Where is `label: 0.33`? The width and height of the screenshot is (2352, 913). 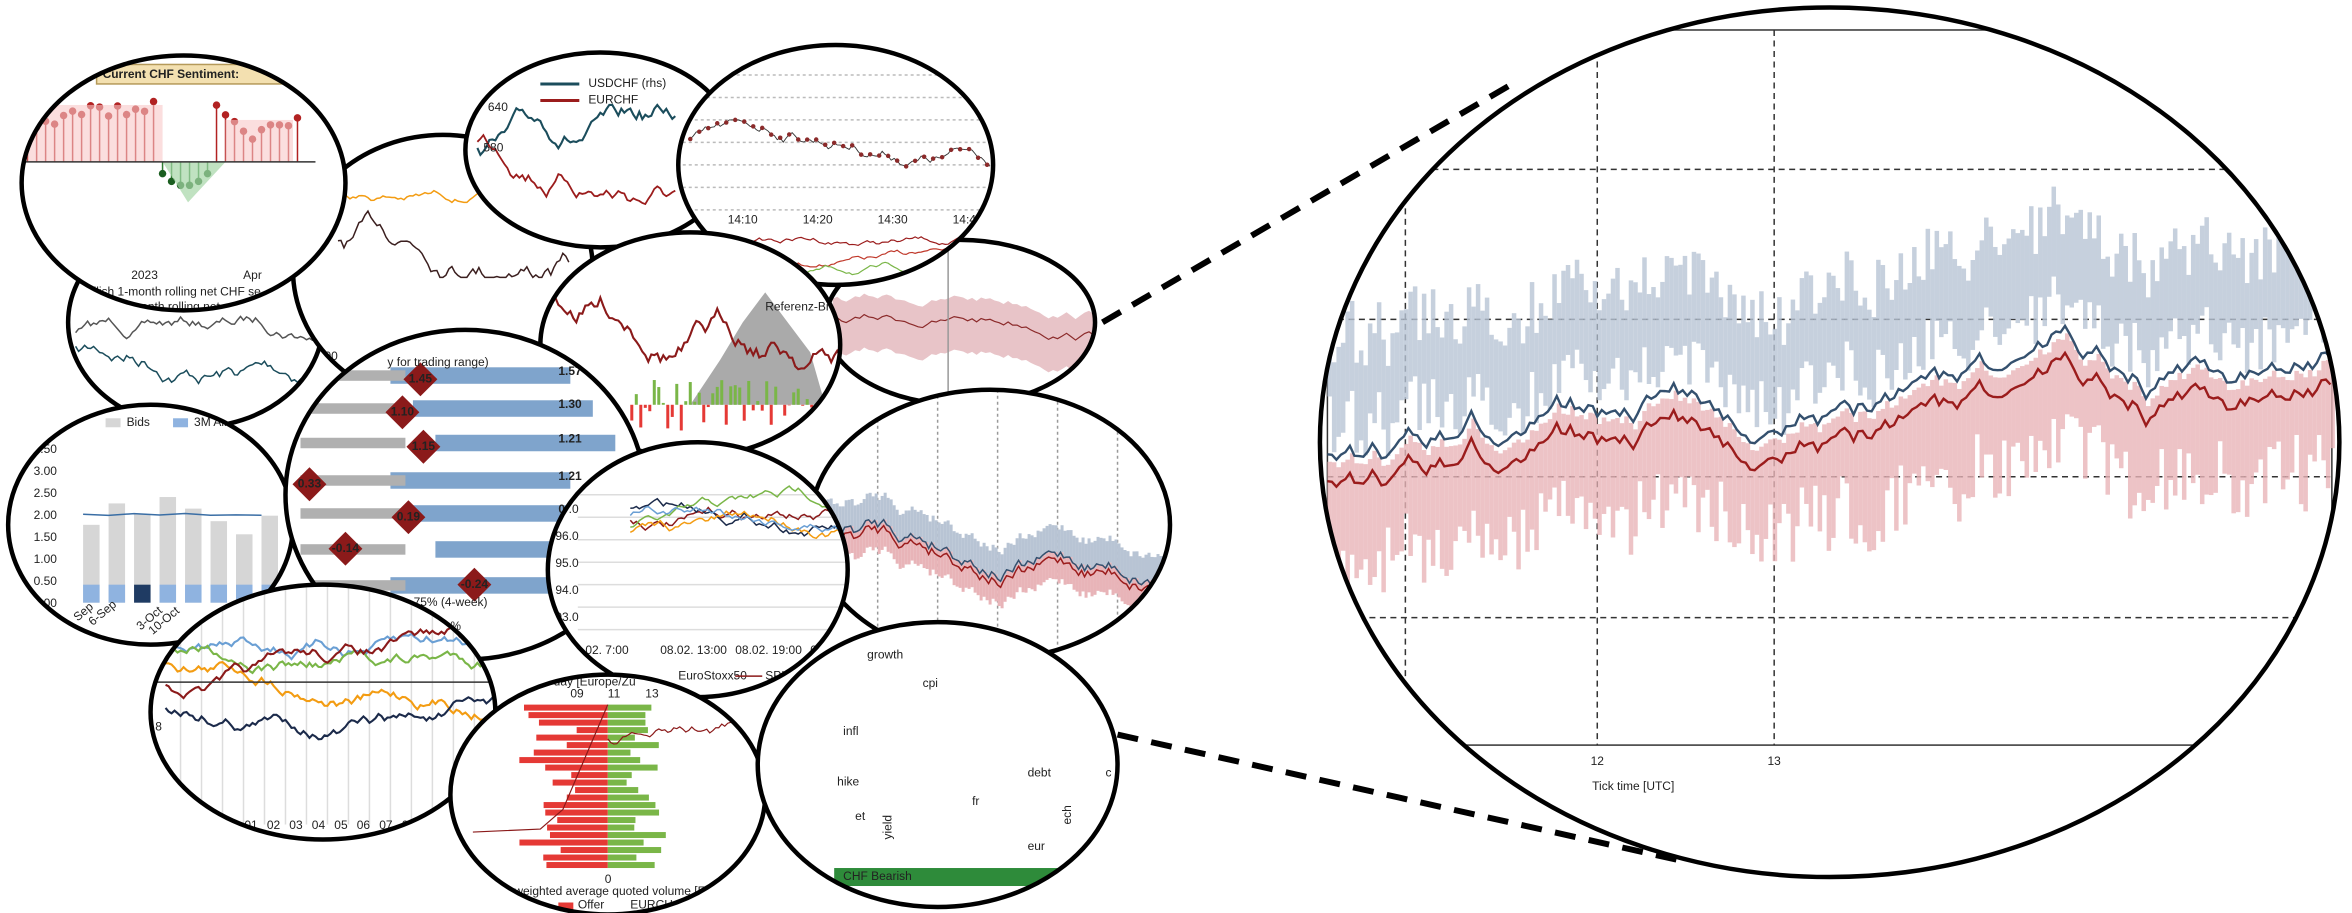 label: 0.33 is located at coordinates (310, 483).